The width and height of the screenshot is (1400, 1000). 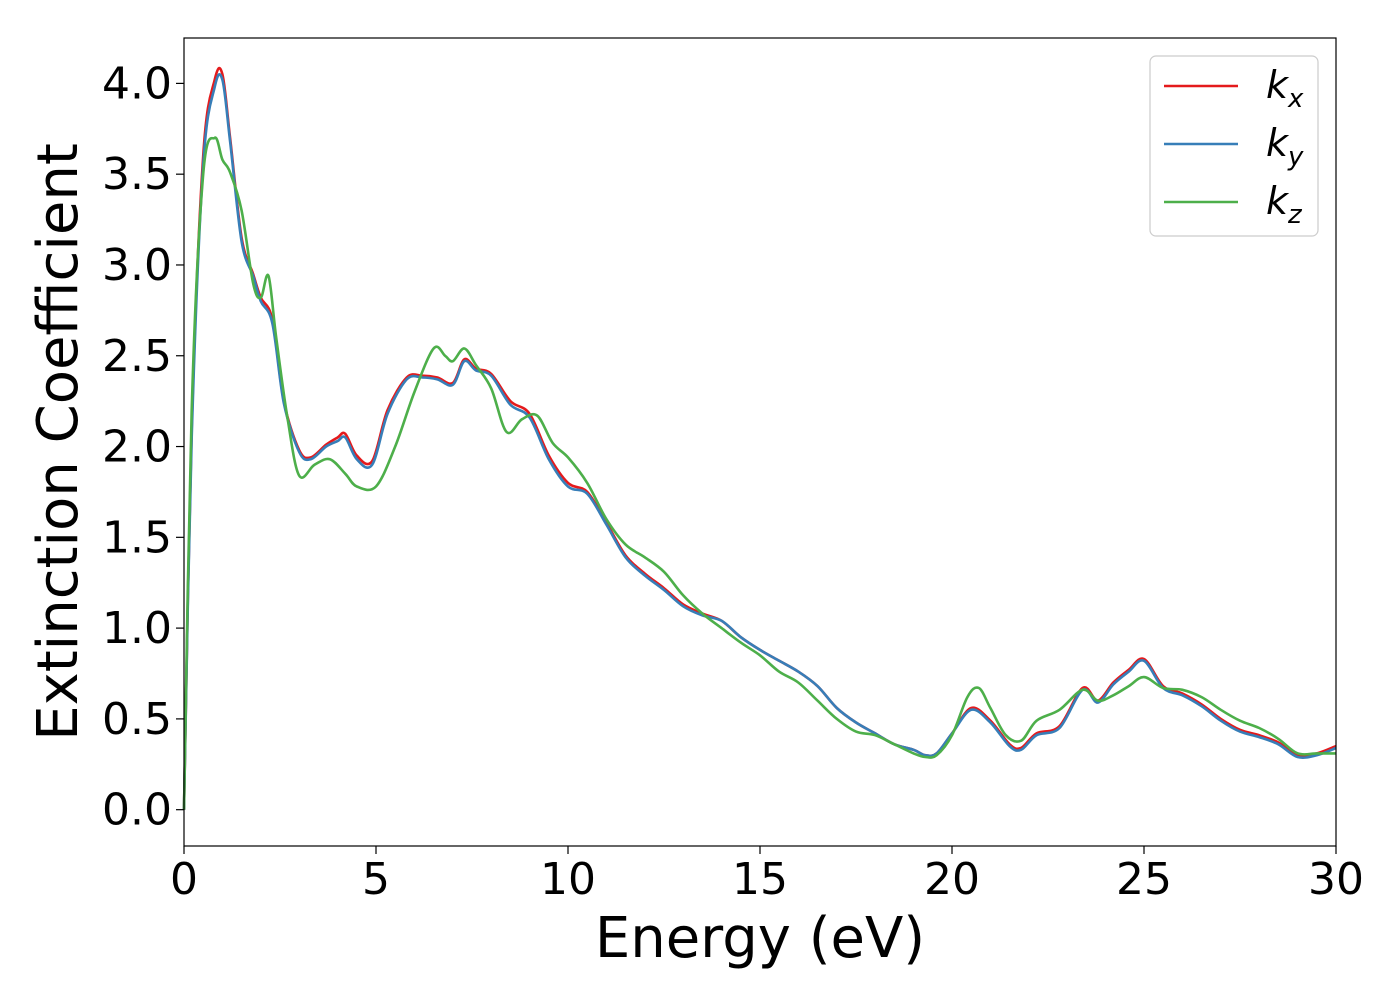 I want to click on y-tick-label: 4.0, so click(x=137, y=83).